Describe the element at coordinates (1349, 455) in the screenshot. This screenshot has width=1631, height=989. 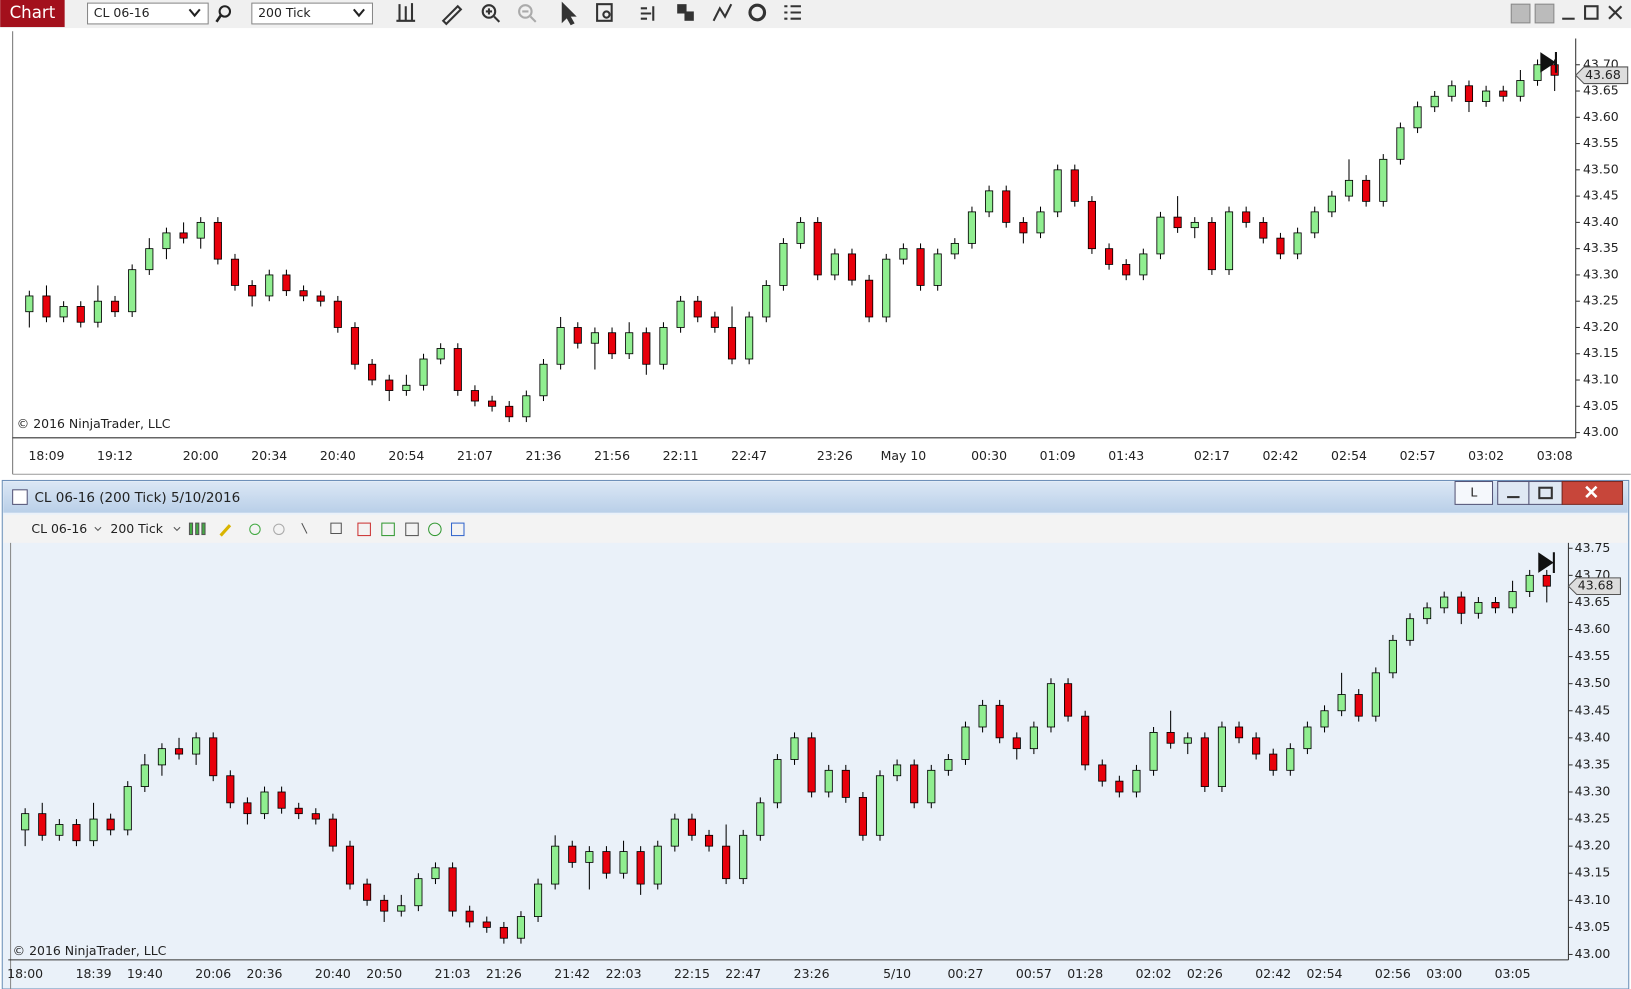
I see `x-tick-label: 02:54` at that location.